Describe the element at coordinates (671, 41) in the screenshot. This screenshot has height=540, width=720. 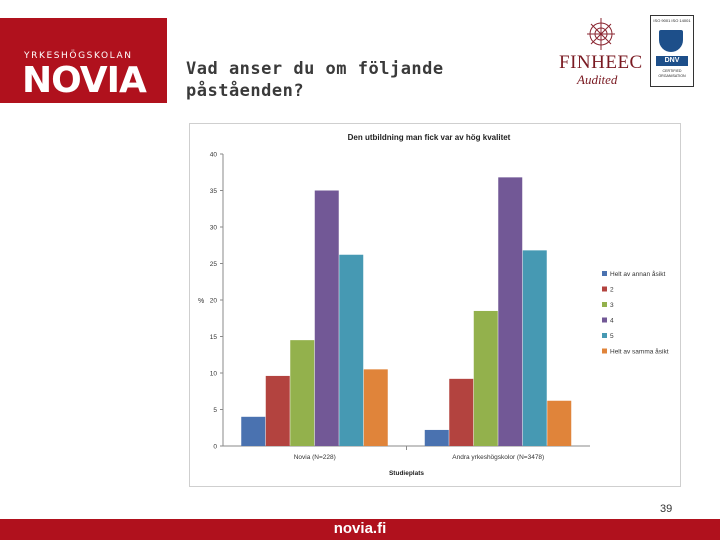
I see `dnv-shield-icon` at that location.